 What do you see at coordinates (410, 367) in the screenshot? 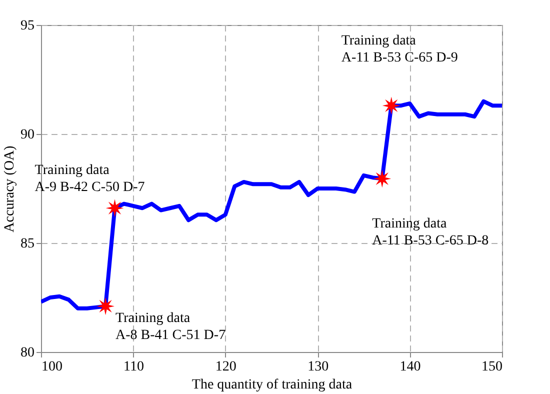
I see `x-tick-label: 140` at bounding box center [410, 367].